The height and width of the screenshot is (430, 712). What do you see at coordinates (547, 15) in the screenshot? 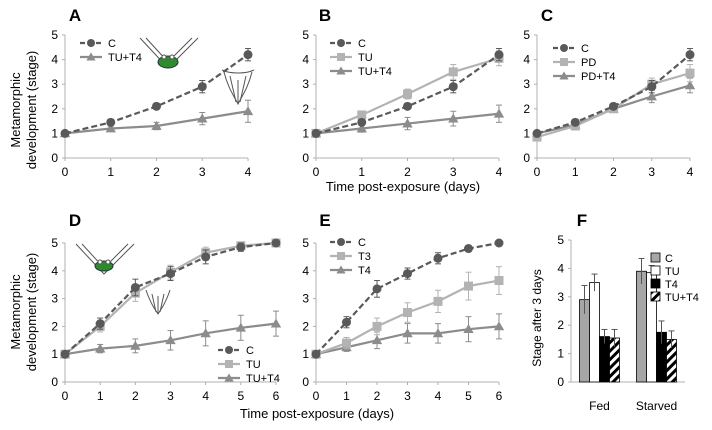
I see `panel-label-c: C` at bounding box center [547, 15].